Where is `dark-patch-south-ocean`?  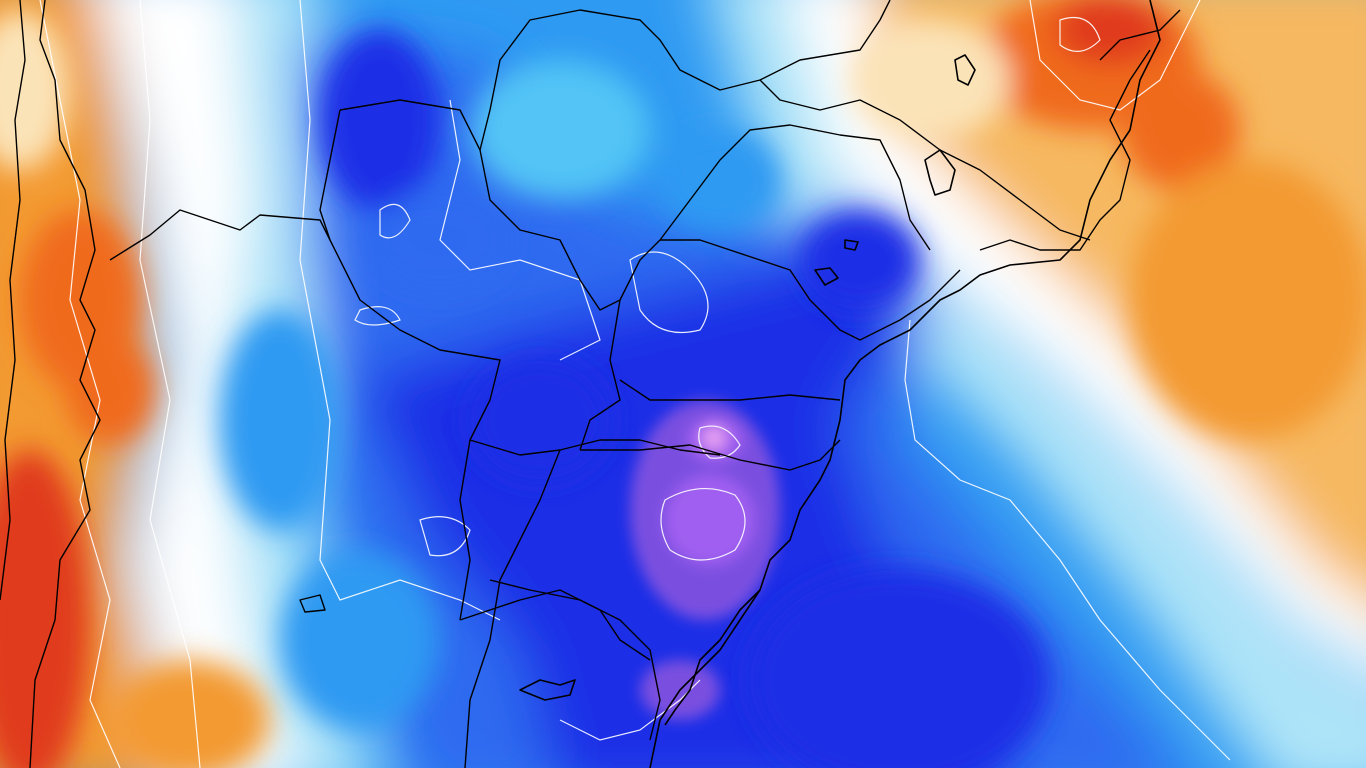
dark-patch-south-ocean is located at coordinates (900, 669).